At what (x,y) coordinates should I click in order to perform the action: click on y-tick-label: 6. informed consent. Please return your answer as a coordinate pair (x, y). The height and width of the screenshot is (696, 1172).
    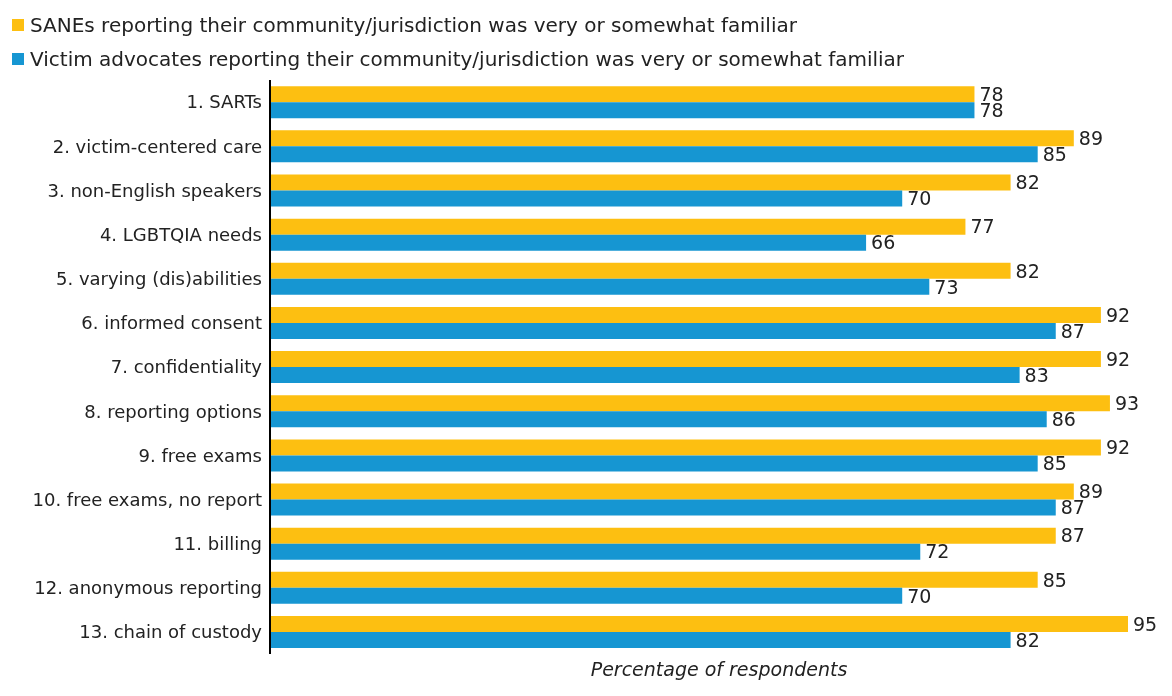
    Looking at the image, I should click on (171, 323).